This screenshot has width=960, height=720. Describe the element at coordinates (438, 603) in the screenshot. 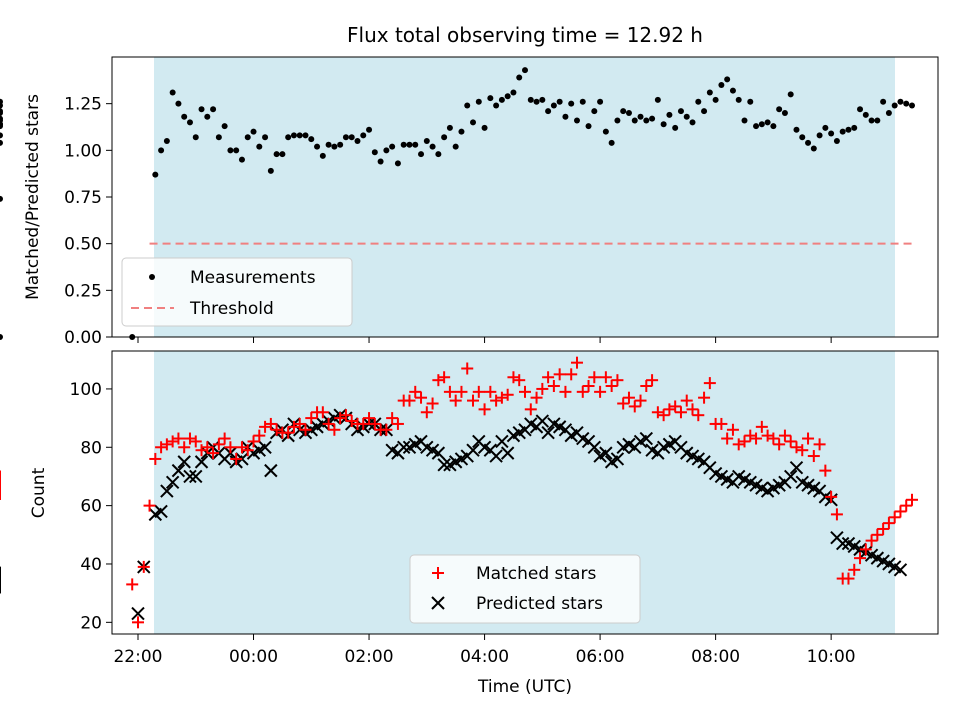

I see `legend-predicted-marker` at that location.